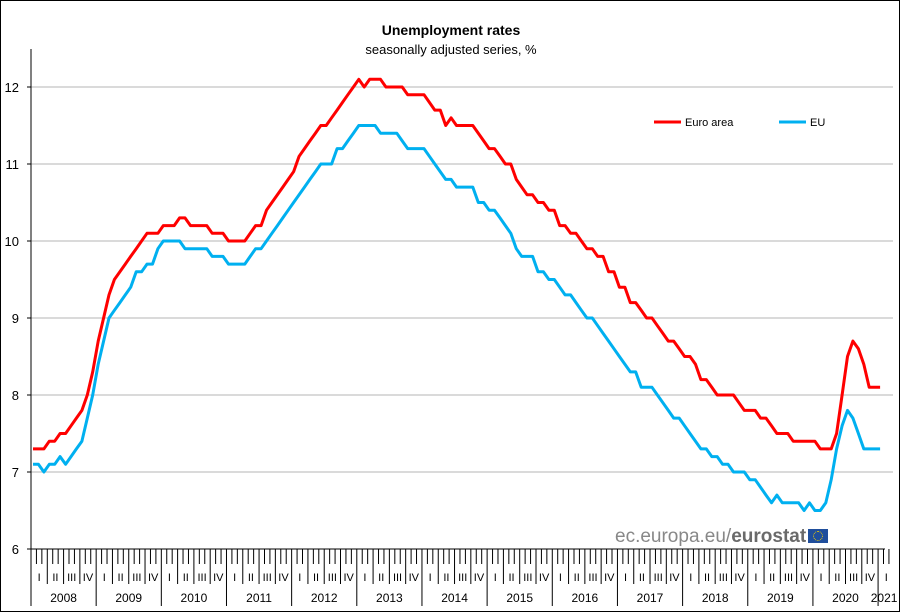  I want to click on chart-subtitle: seasonally adjusted series, %, so click(451, 49).